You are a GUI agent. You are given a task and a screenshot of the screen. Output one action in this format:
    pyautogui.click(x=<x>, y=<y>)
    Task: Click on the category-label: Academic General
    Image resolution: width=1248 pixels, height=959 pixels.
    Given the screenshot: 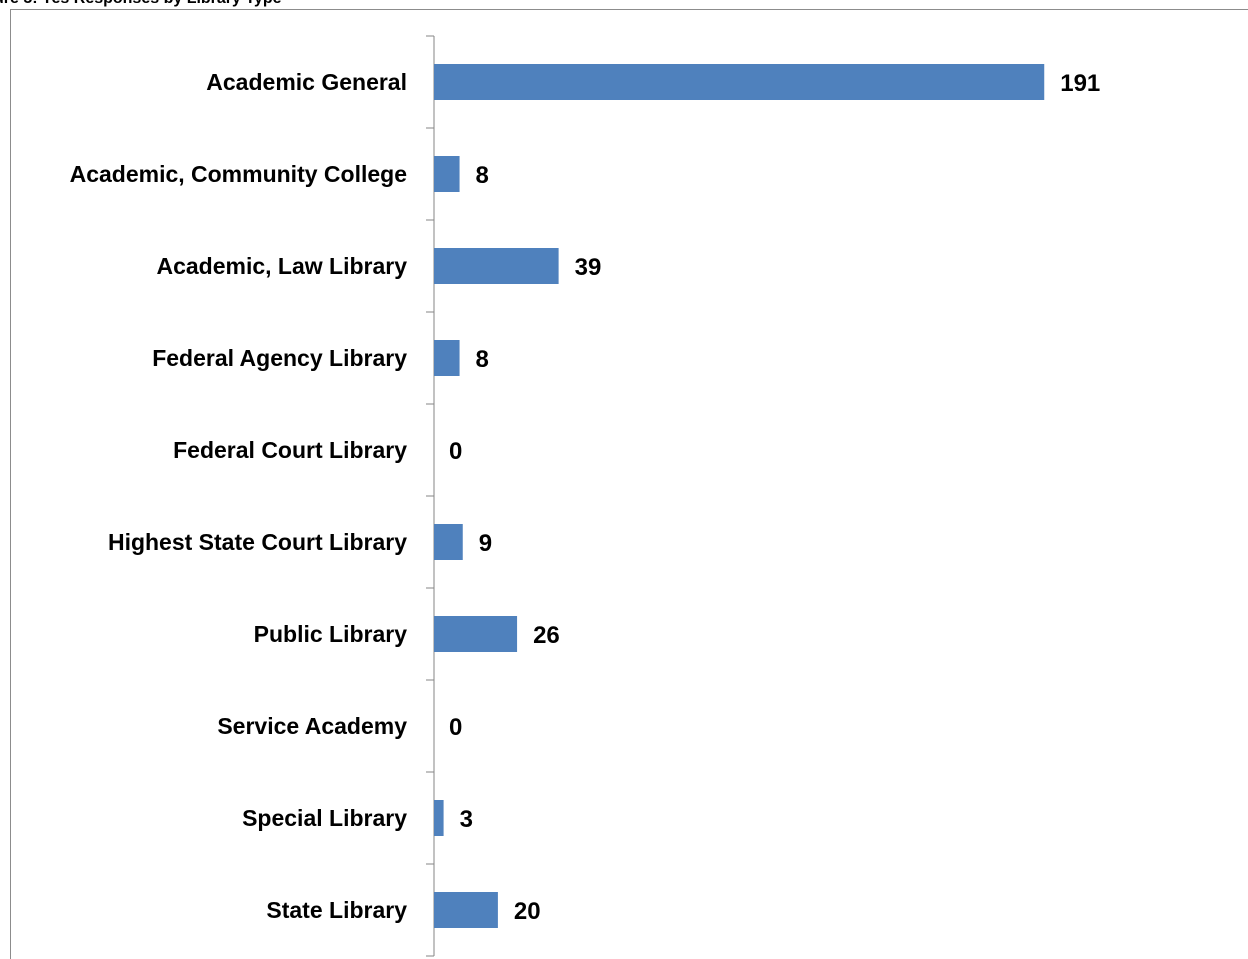 What is the action you would take?
    pyautogui.click(x=306, y=82)
    